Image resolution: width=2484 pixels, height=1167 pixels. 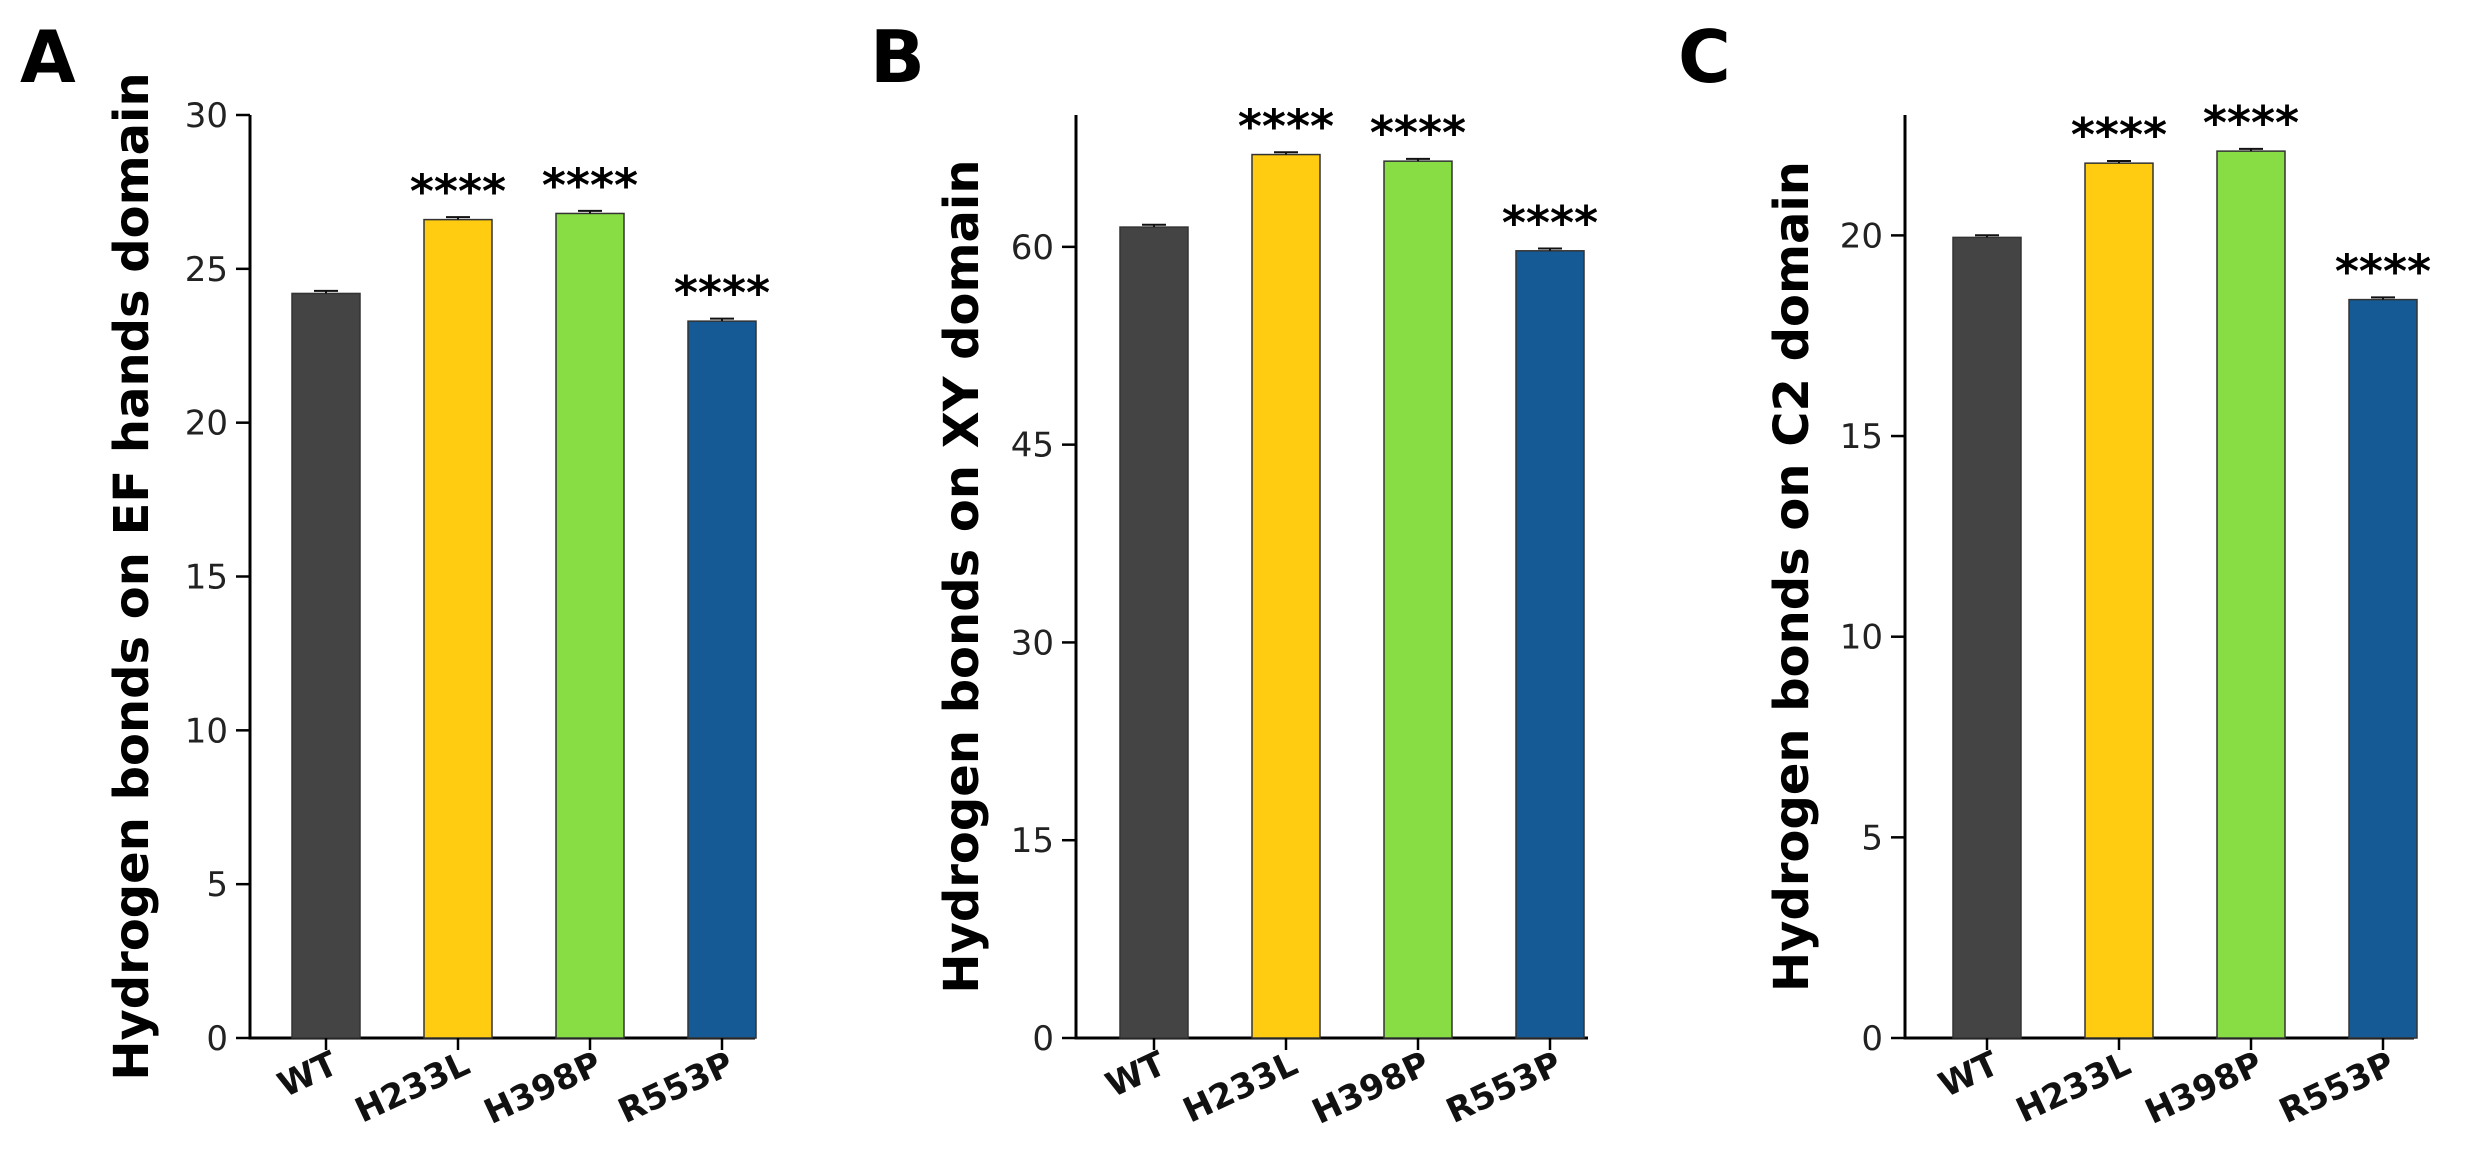 What do you see at coordinates (132, 576) in the screenshot?
I see `y-axis-label: Hydrogen bonds on EF hands domain` at bounding box center [132, 576].